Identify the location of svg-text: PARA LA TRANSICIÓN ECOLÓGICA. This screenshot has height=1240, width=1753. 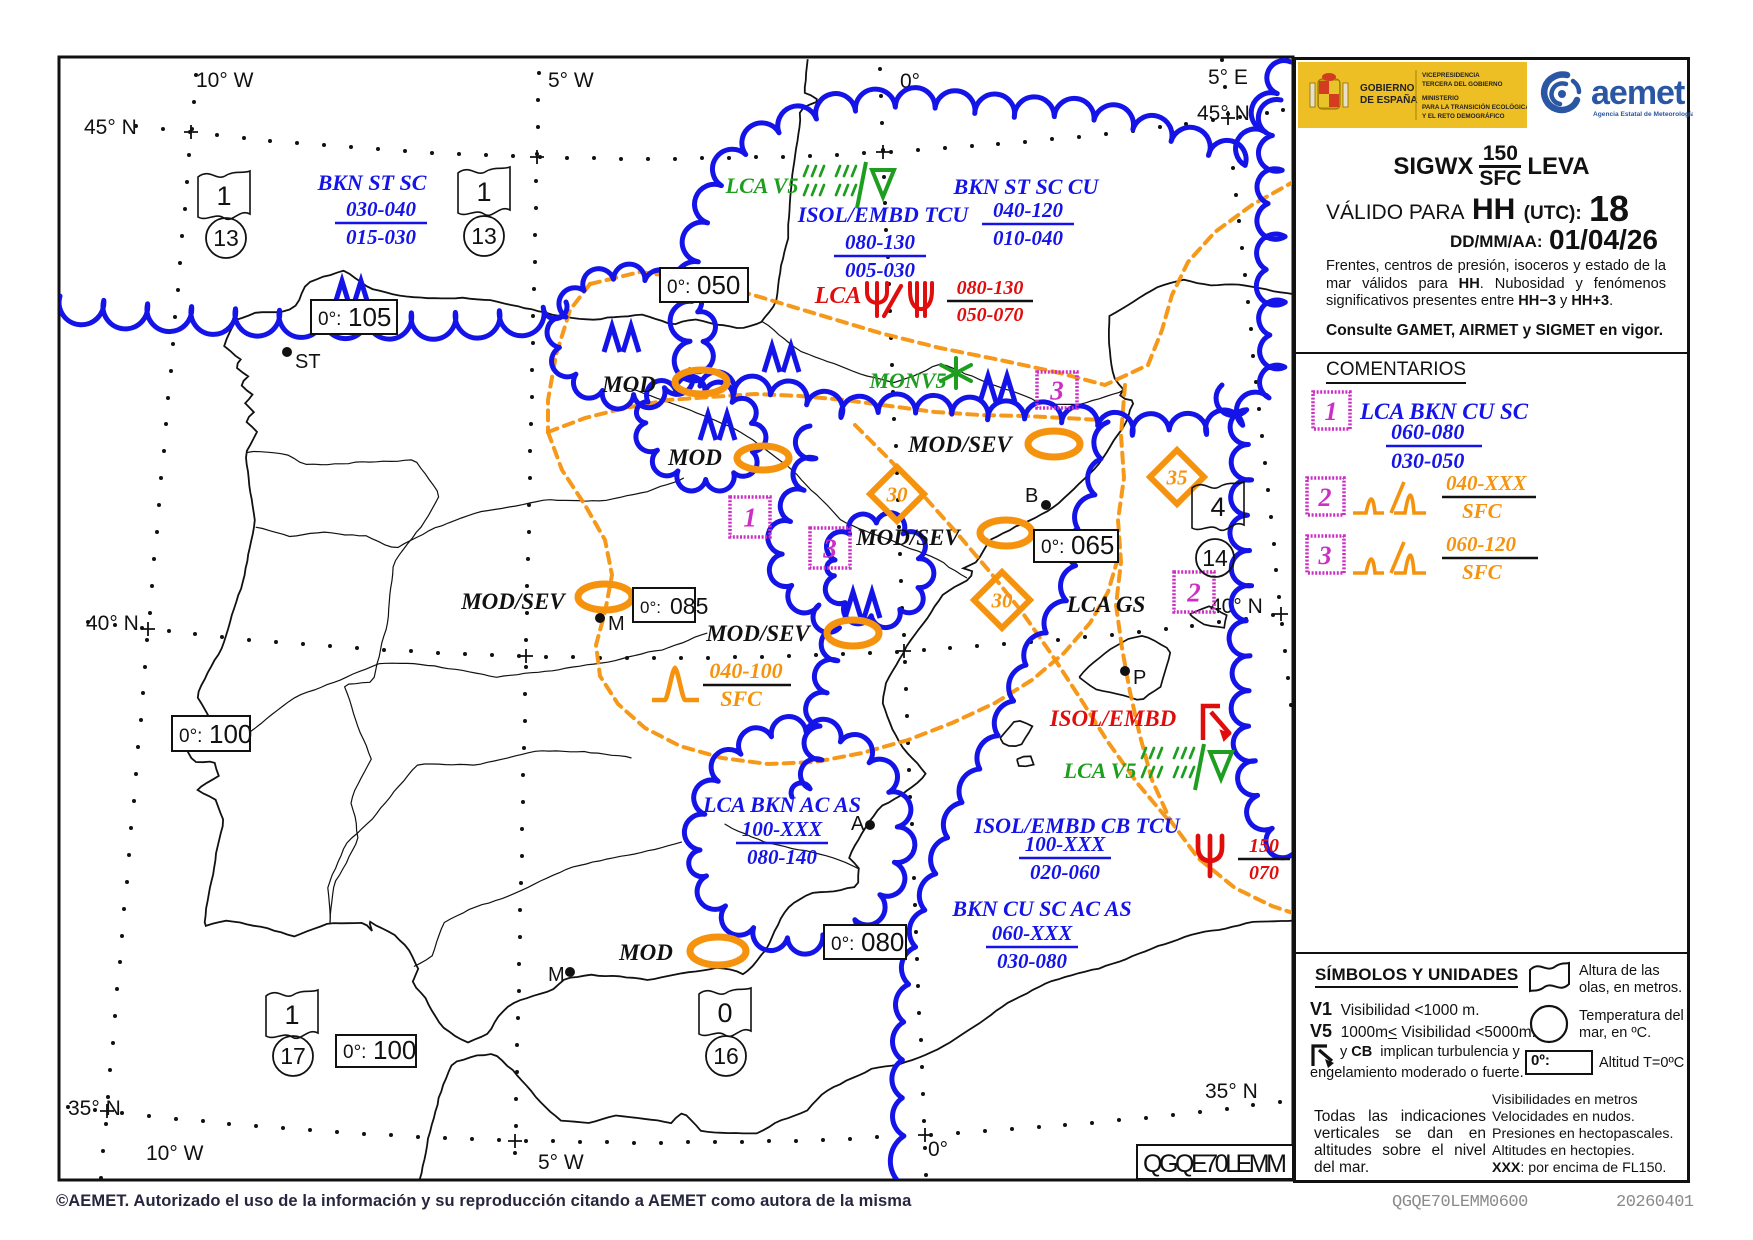
(1474, 106).